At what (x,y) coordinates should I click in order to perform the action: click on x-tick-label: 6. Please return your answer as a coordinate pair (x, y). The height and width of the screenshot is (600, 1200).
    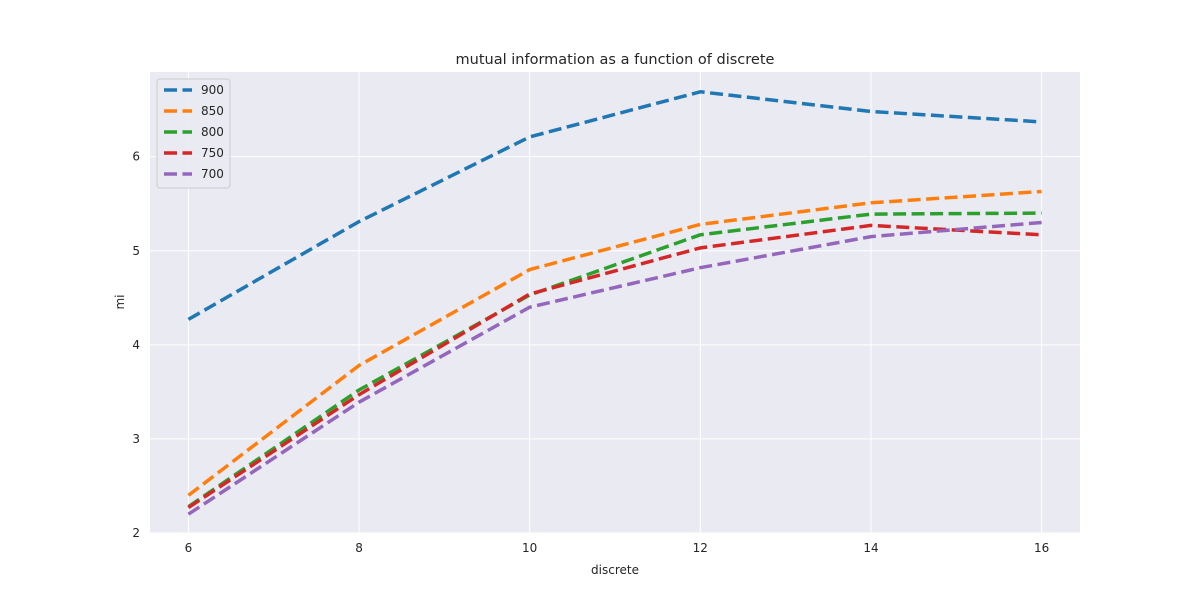
    Looking at the image, I should click on (189, 548).